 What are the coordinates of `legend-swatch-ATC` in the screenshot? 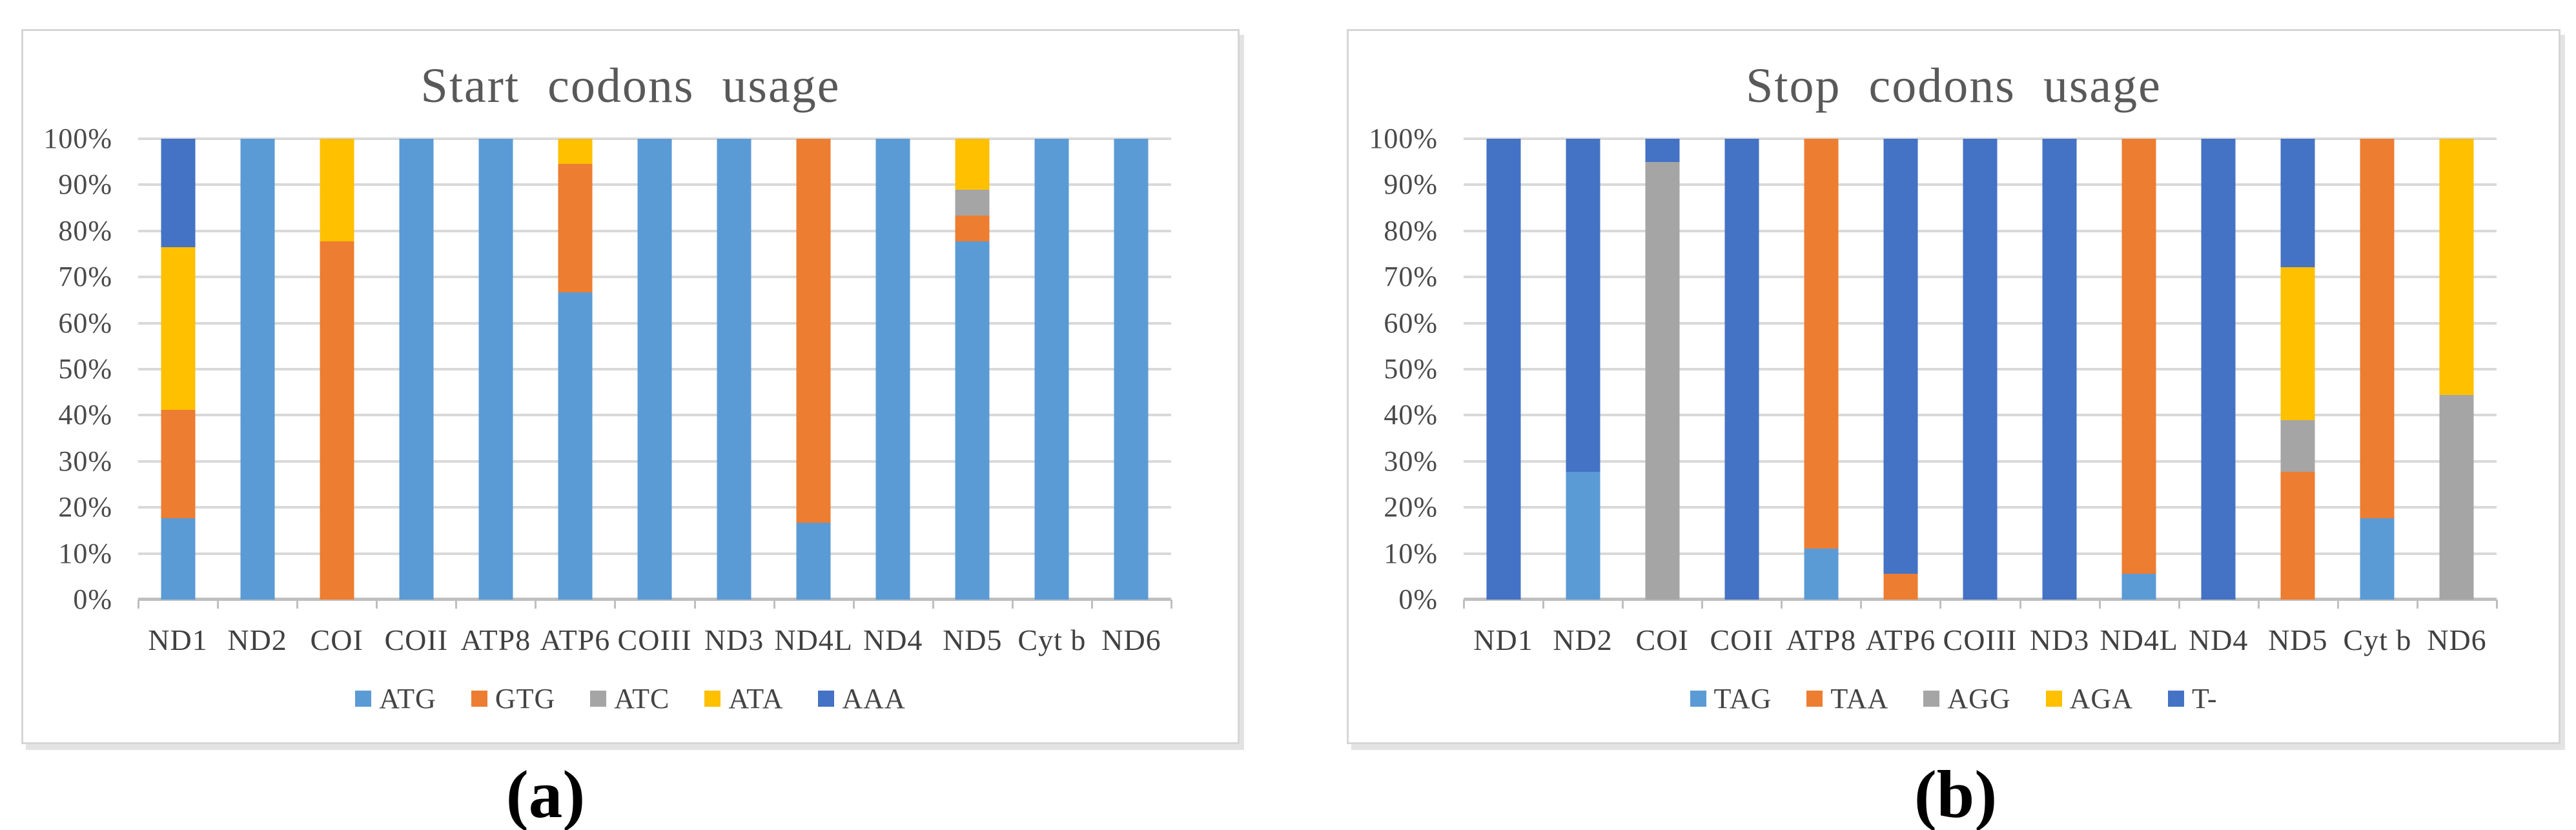 It's located at (599, 699).